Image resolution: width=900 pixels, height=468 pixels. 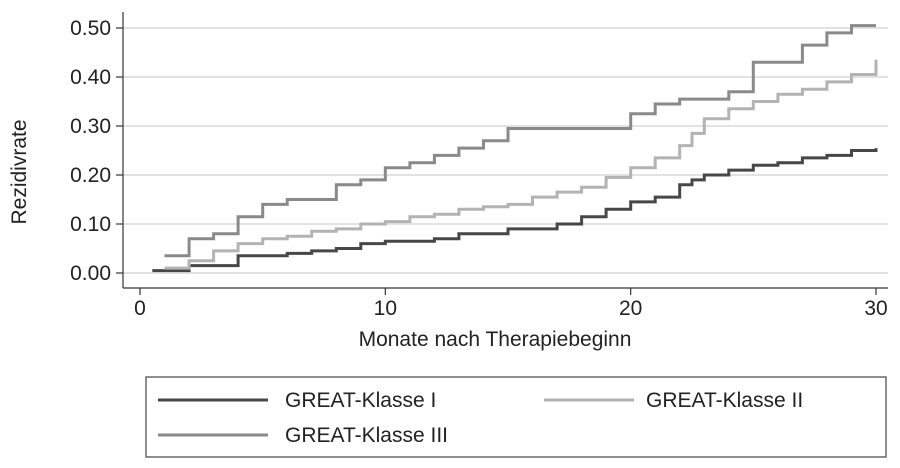 What do you see at coordinates (140, 308) in the screenshot?
I see `x-tick-label: 0` at bounding box center [140, 308].